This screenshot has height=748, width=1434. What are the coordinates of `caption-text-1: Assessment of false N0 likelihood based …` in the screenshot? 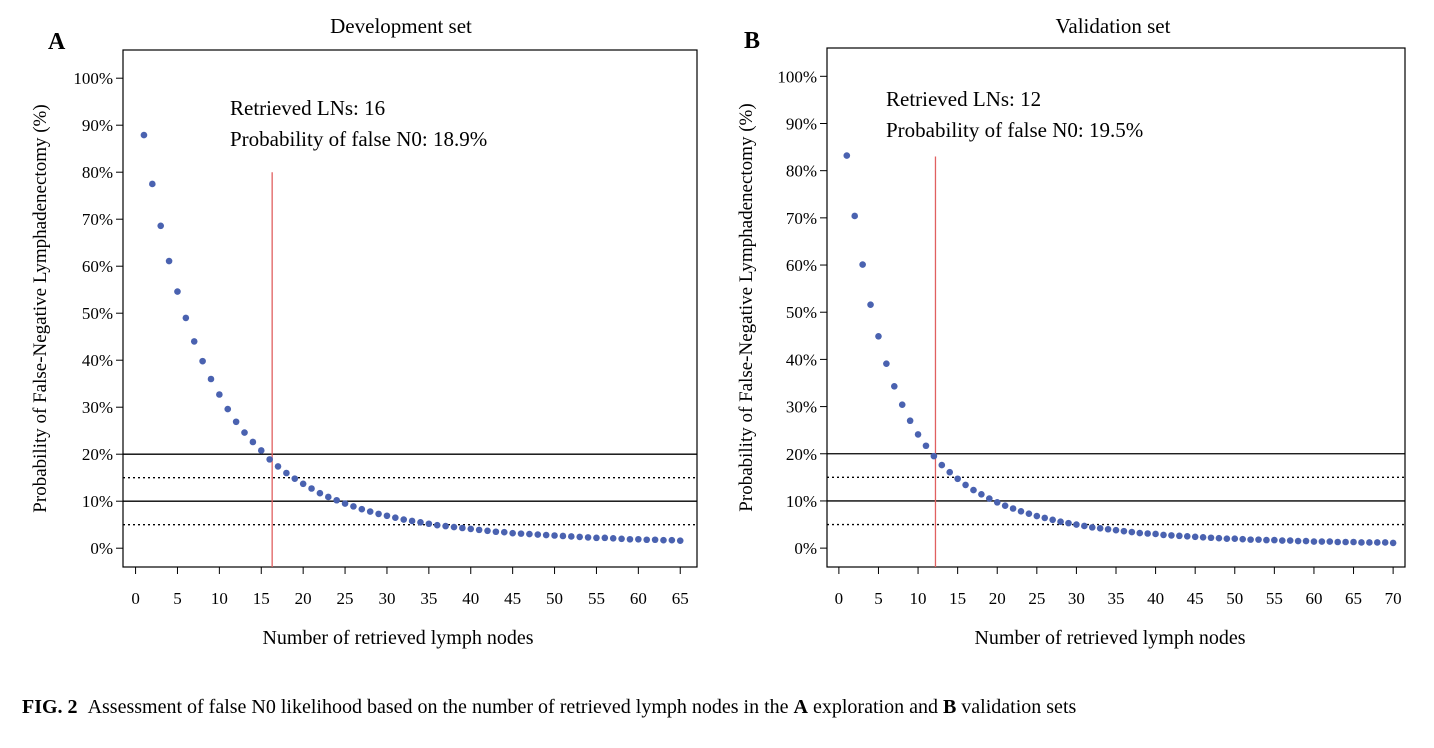 It's located at (440, 707).